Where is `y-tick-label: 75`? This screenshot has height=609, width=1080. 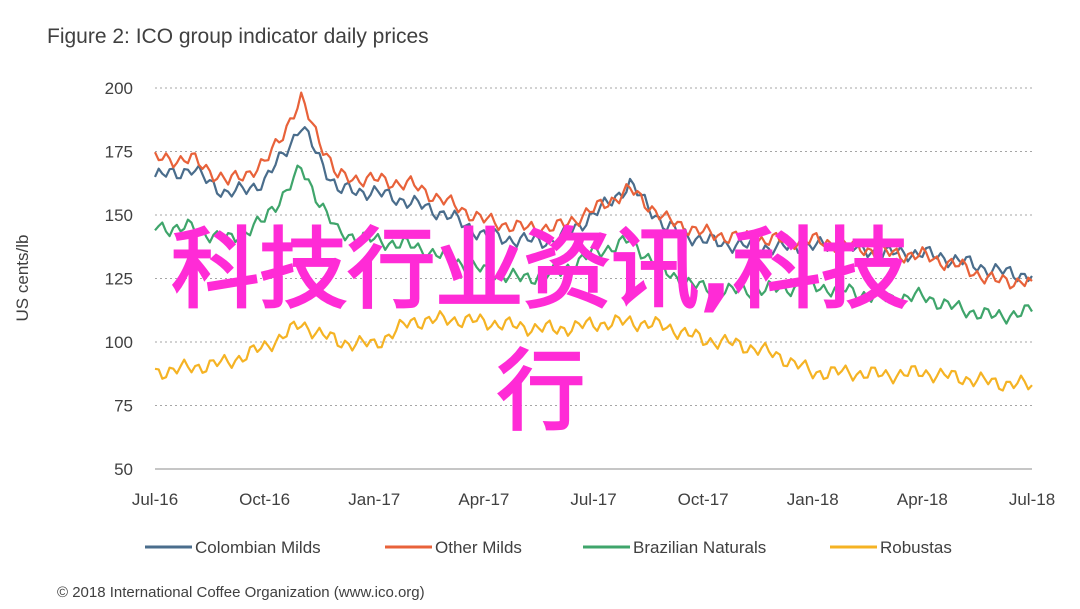
y-tick-label: 75 is located at coordinates (123, 406).